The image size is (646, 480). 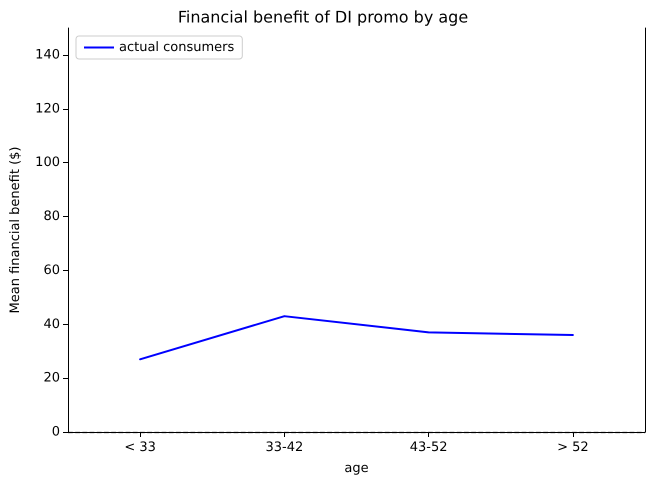 I want to click on line-series, so click(x=356, y=337).